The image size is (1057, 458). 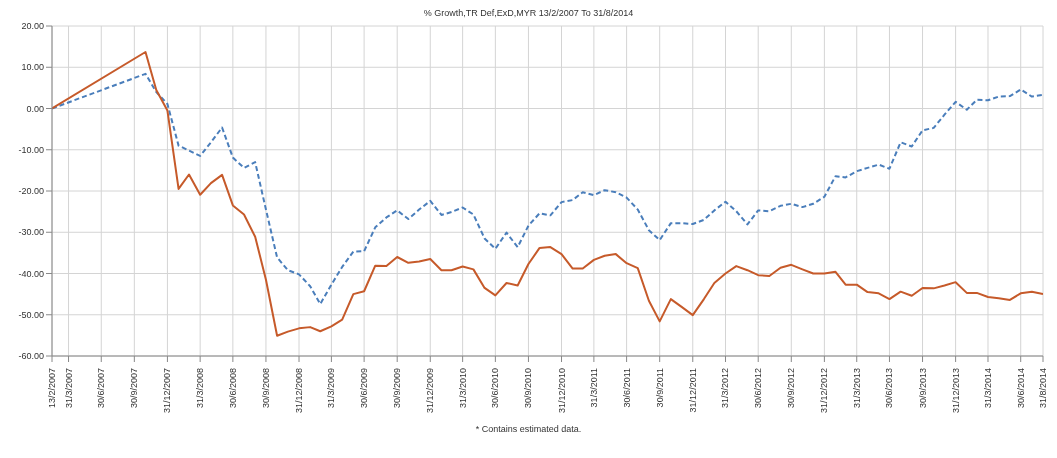 What do you see at coordinates (31, 356) in the screenshot?
I see `y-tick-label: -60.00` at bounding box center [31, 356].